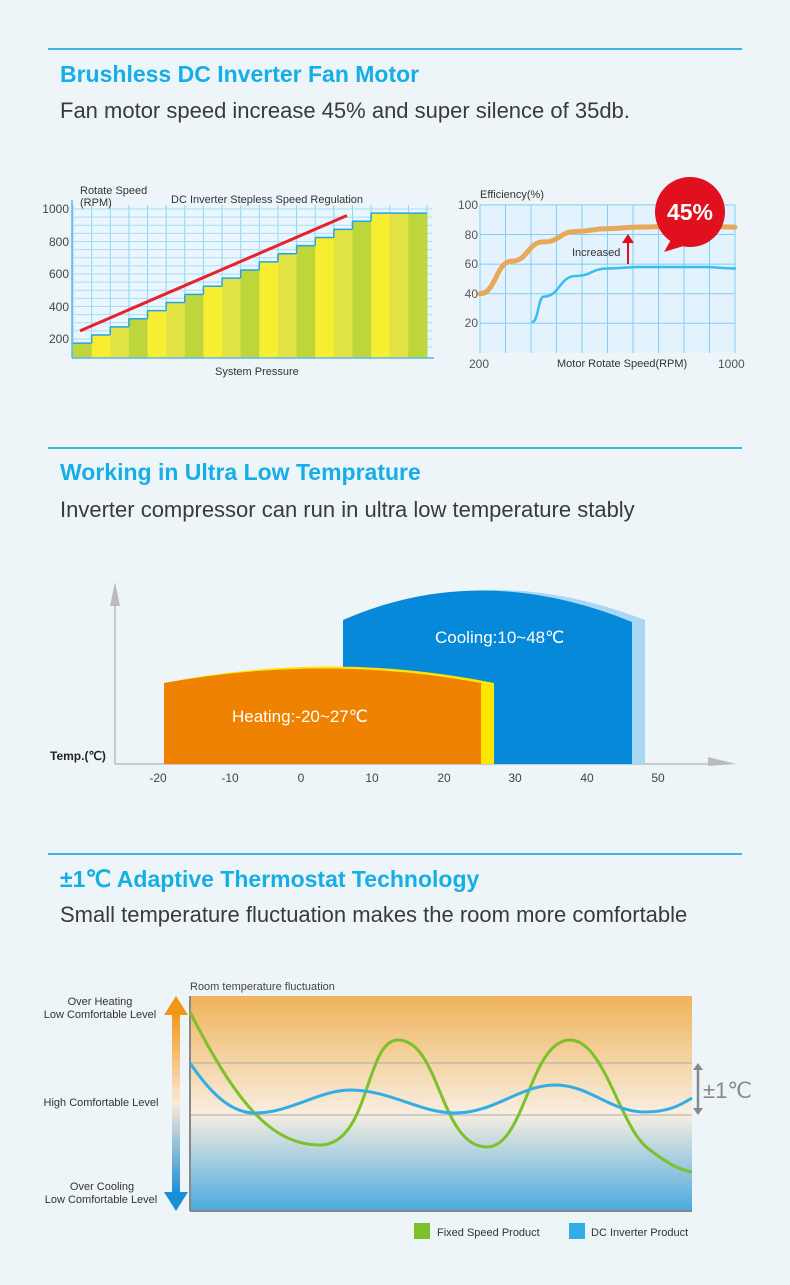 The width and height of the screenshot is (790, 1285). What do you see at coordinates (267, 200) in the screenshot?
I see `chart-title: DC Inverter Stepless Speed Regulation` at bounding box center [267, 200].